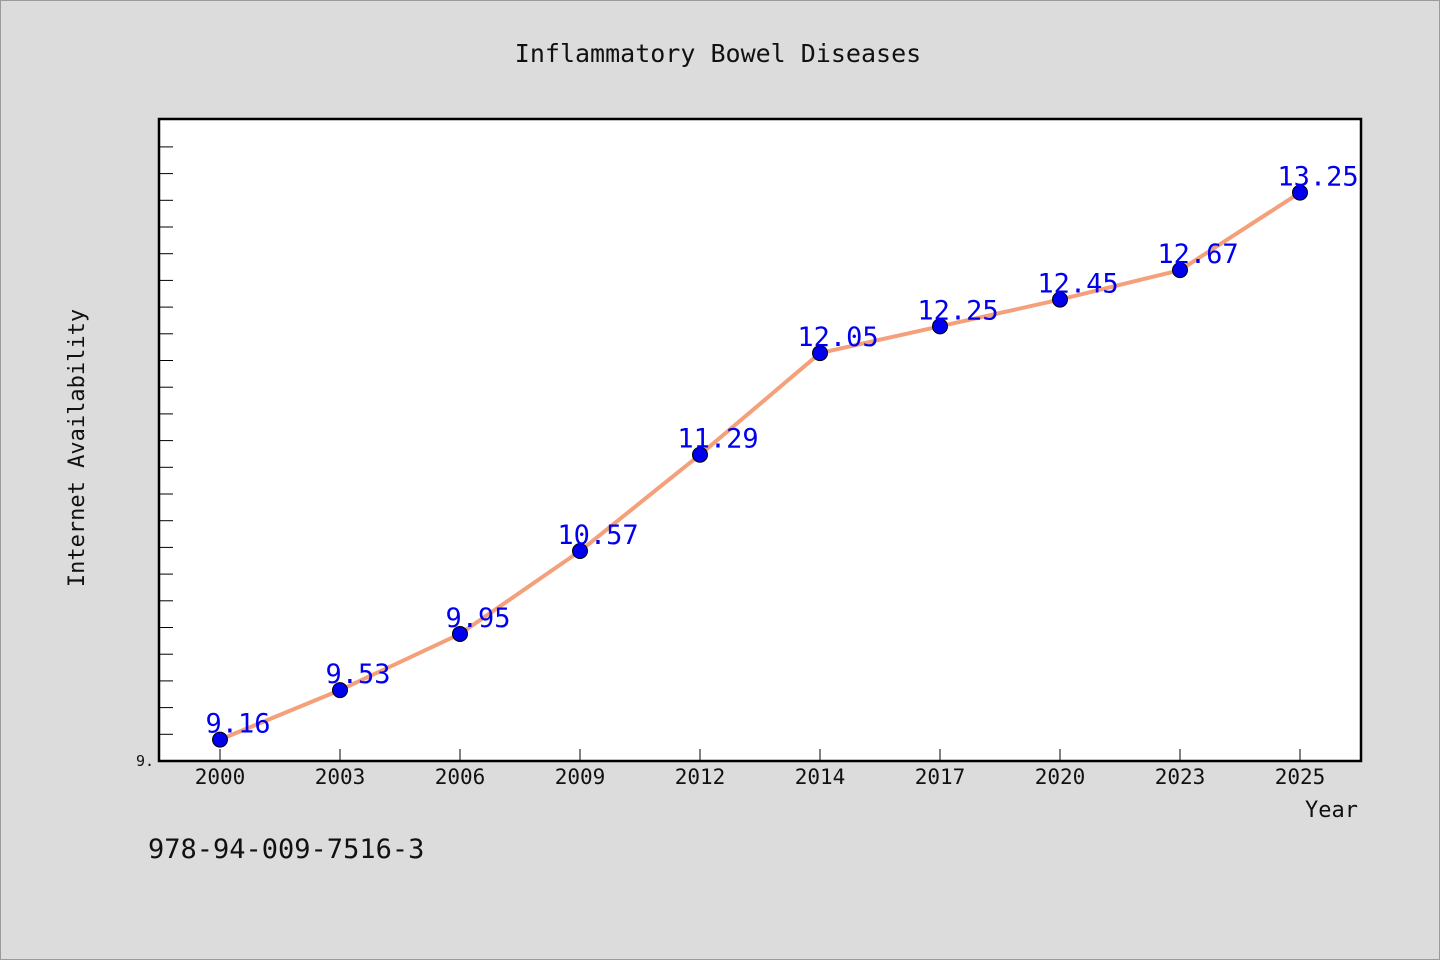 Image resolution: width=1440 pixels, height=960 pixels. I want to click on data-label: 10.57, so click(597, 535).